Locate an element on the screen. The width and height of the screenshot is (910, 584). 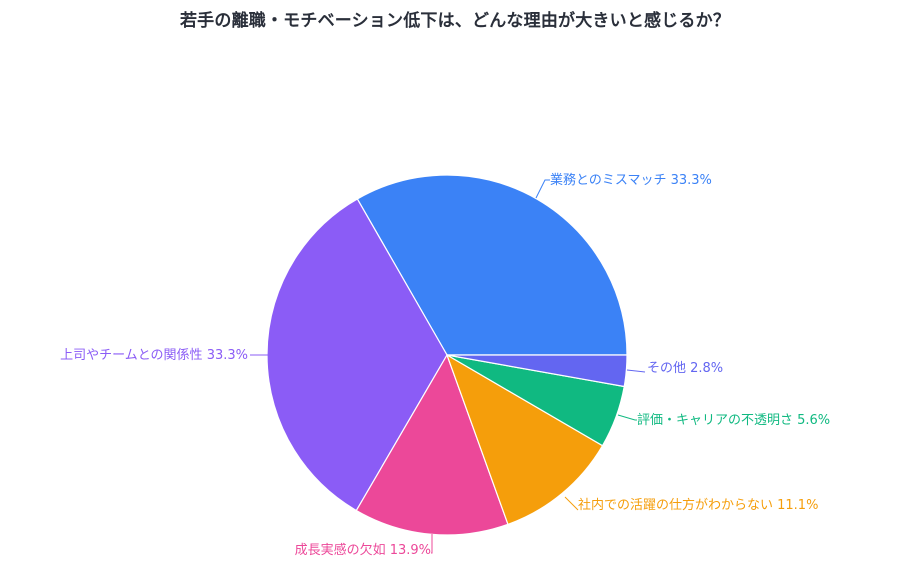
slice-label-2: 成長実感の欠如 13.9% is located at coordinates (363, 550).